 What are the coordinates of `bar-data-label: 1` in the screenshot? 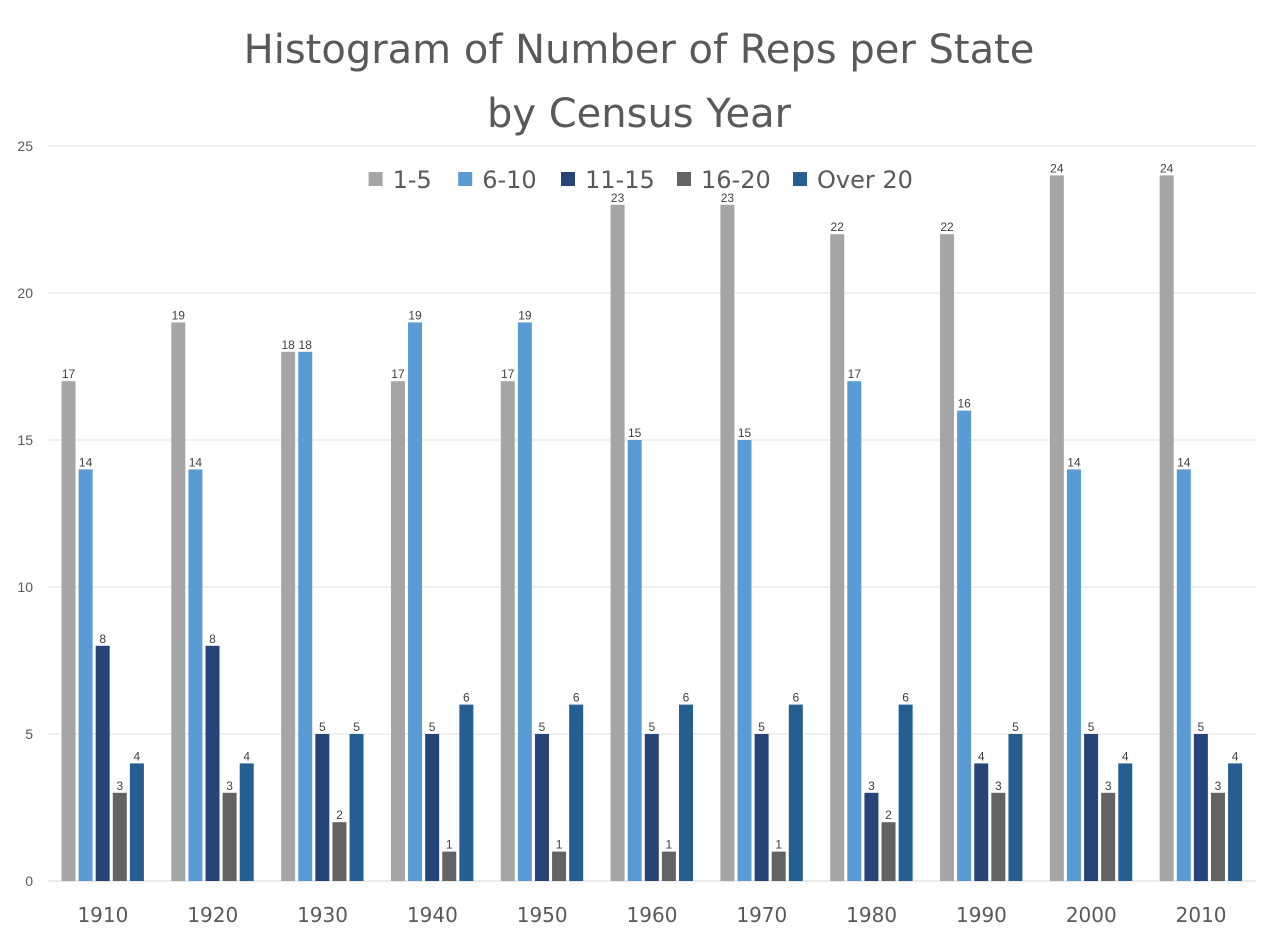 It's located at (449, 845).